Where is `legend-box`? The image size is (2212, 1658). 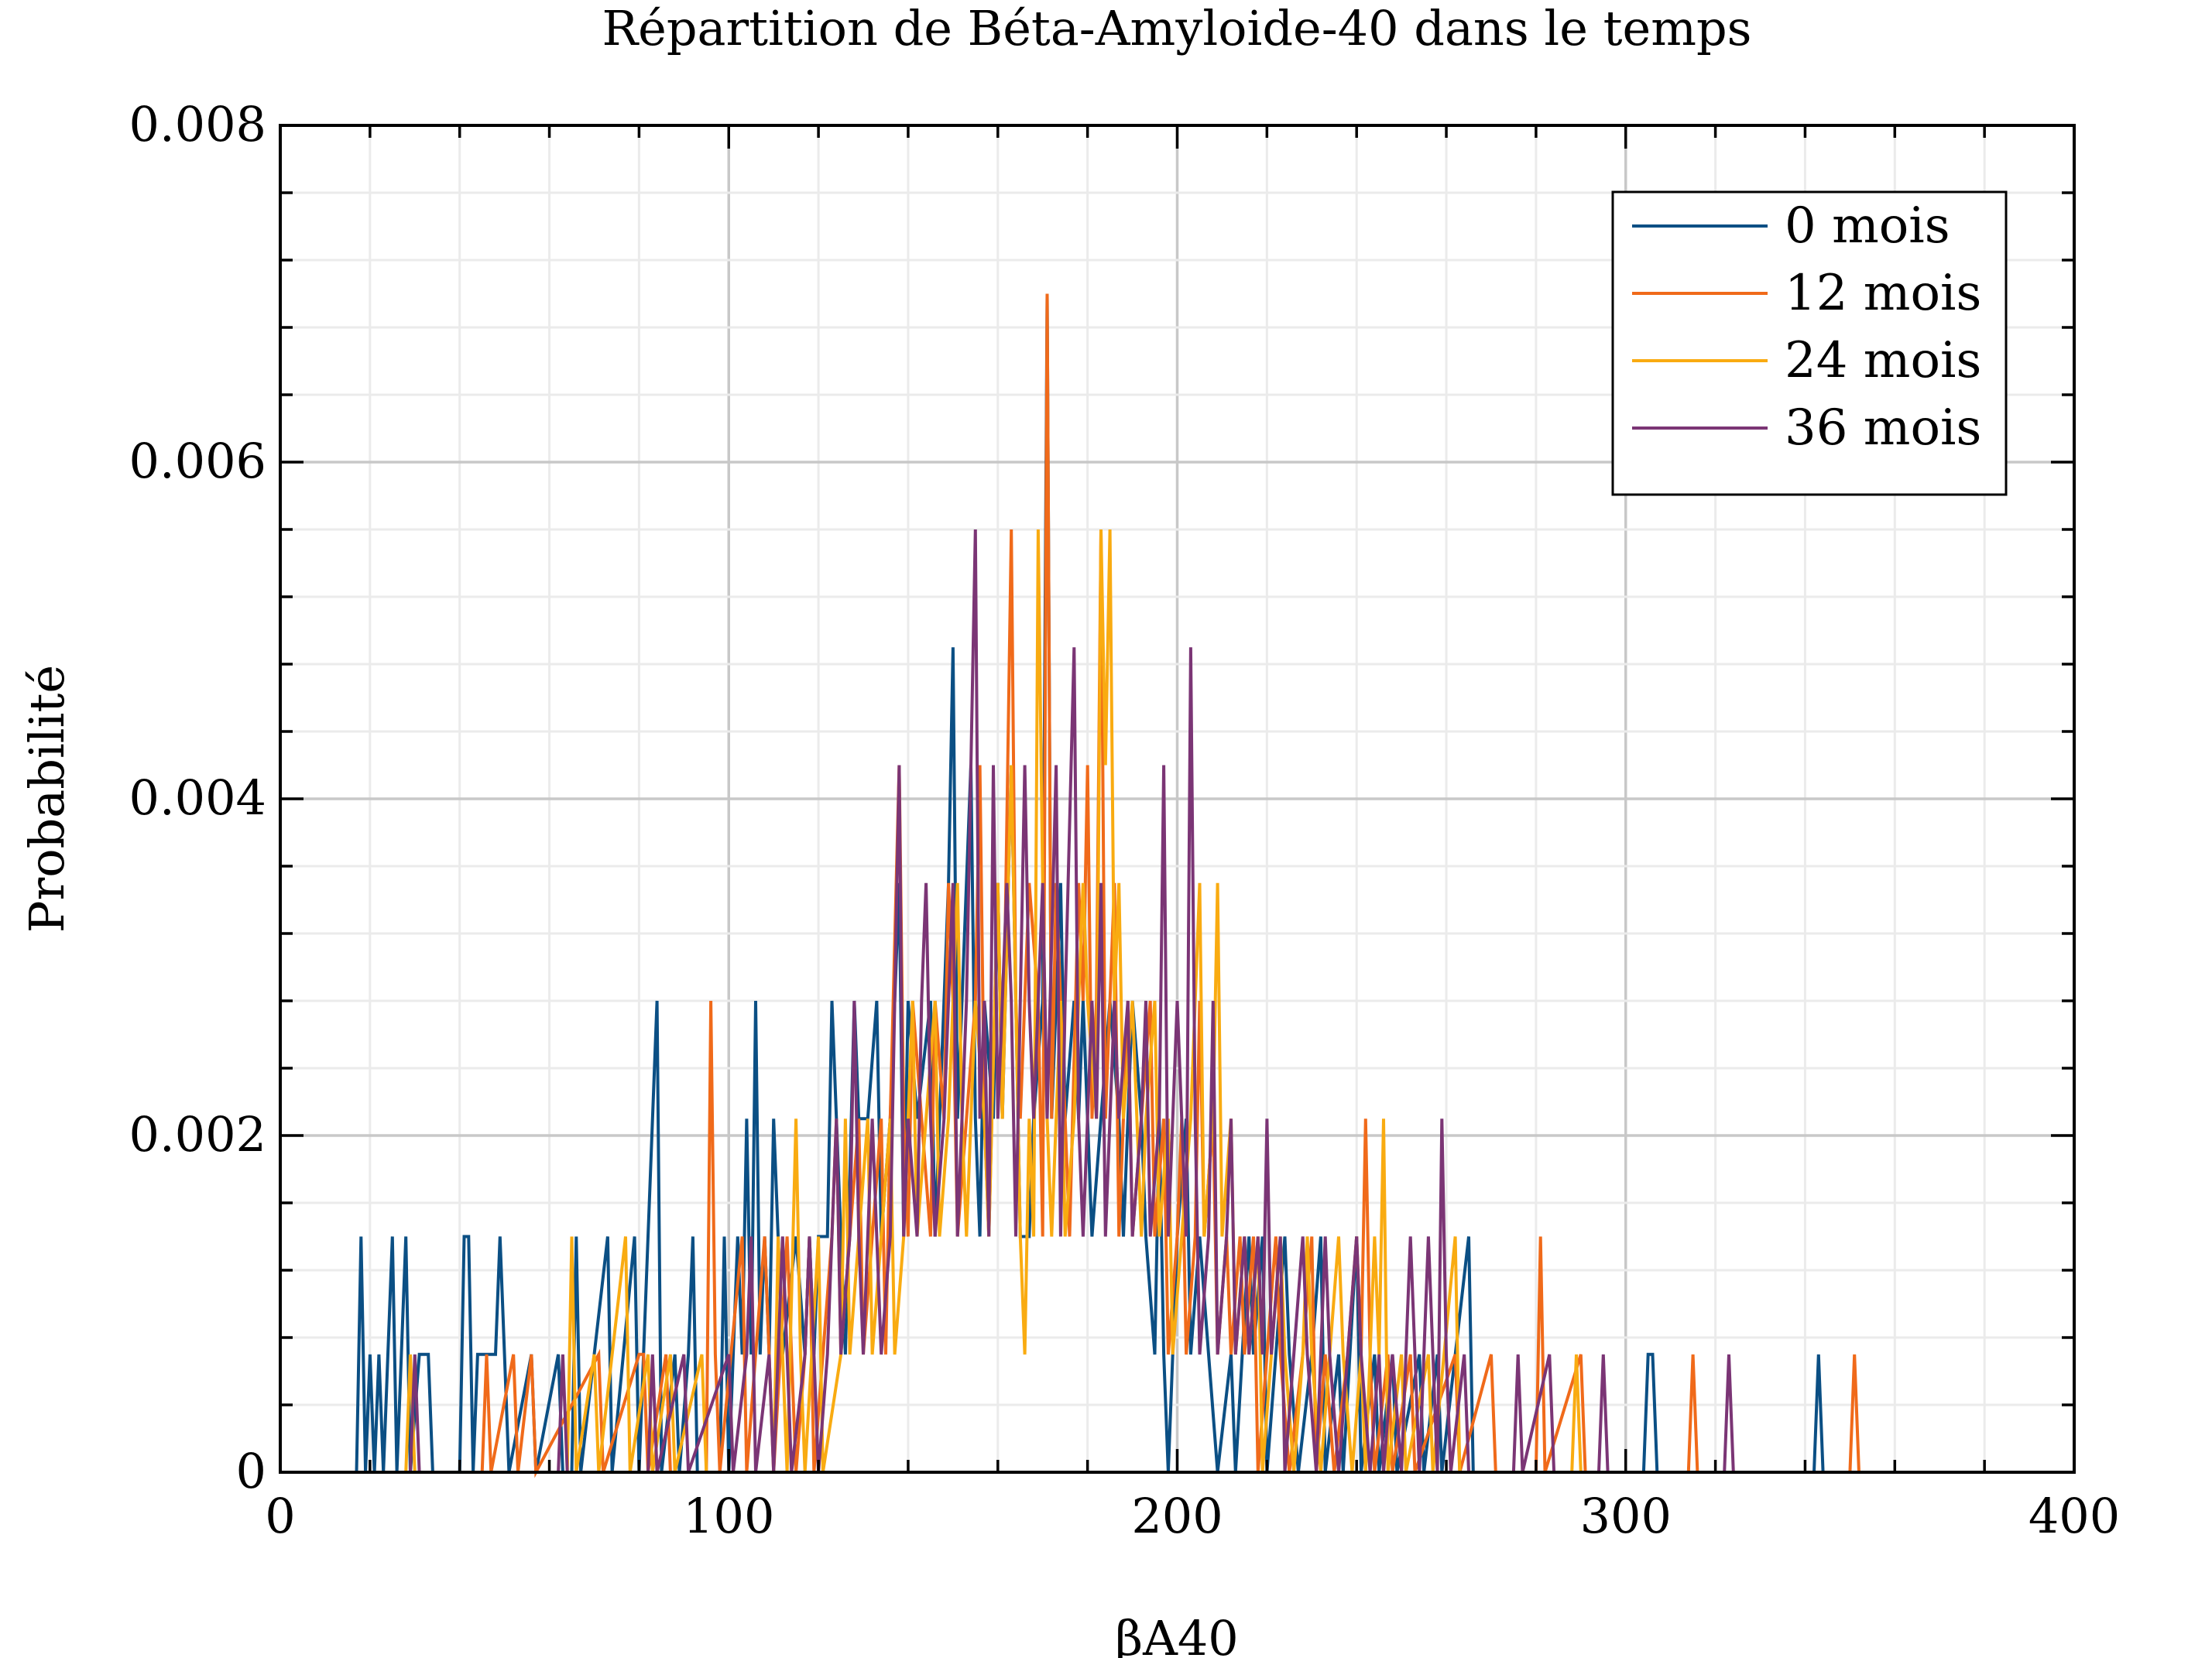 legend-box is located at coordinates (1809, 343).